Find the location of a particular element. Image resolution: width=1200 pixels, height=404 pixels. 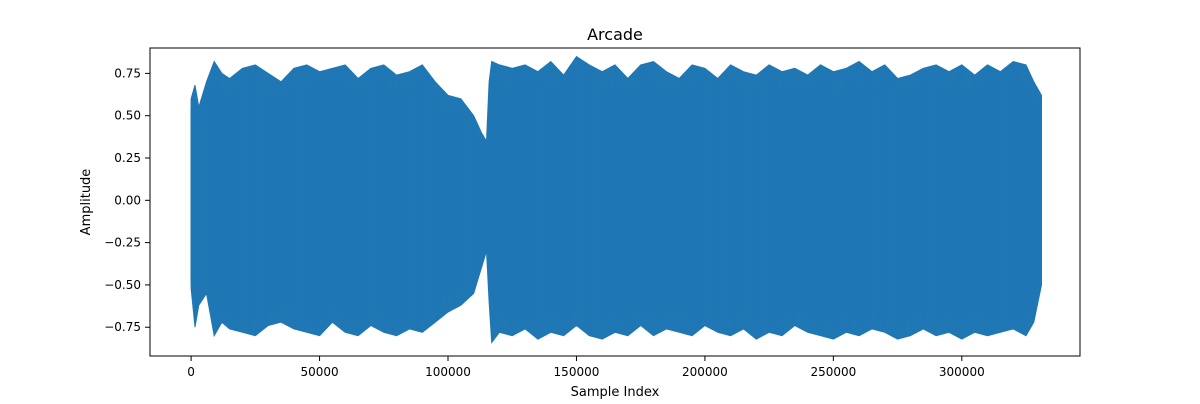

x-tick-label: 200000 is located at coordinates (705, 372).